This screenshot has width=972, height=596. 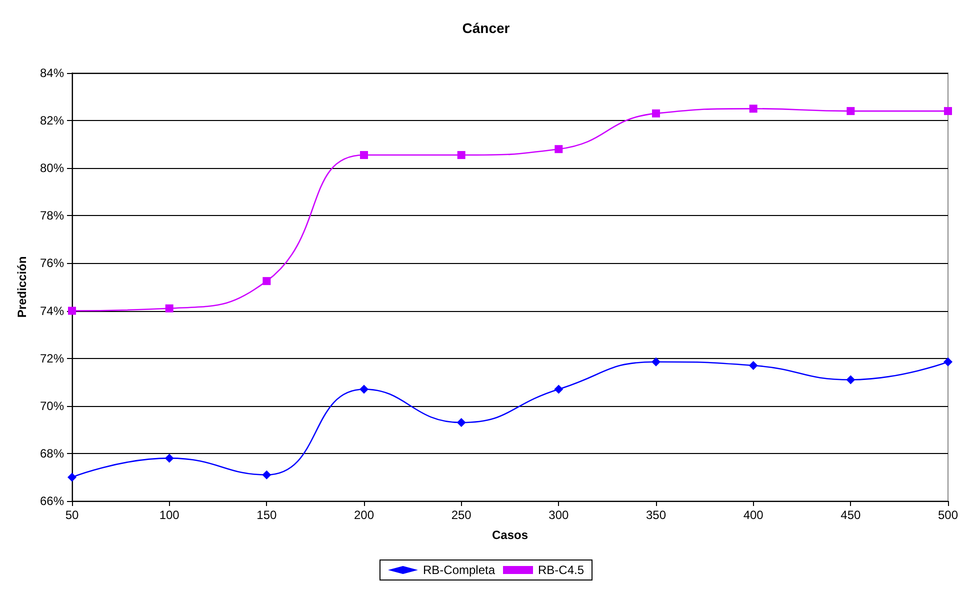 What do you see at coordinates (52, 263) in the screenshot?
I see `y-tick-label: 76%` at bounding box center [52, 263].